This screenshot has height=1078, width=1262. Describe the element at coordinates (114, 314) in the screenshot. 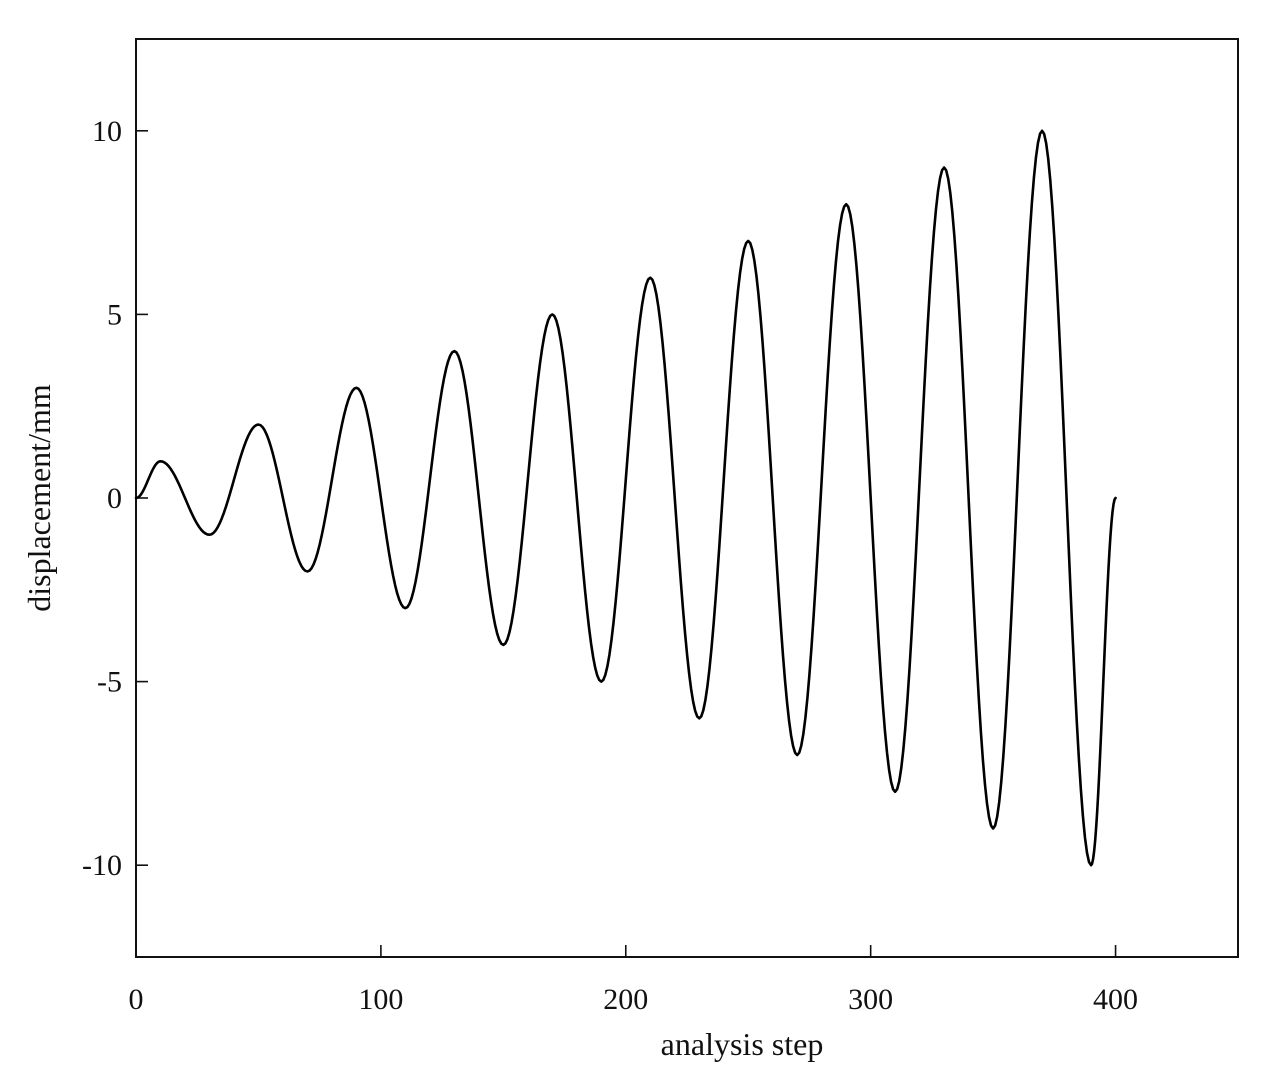

I see `y-tick-label: 5` at that location.